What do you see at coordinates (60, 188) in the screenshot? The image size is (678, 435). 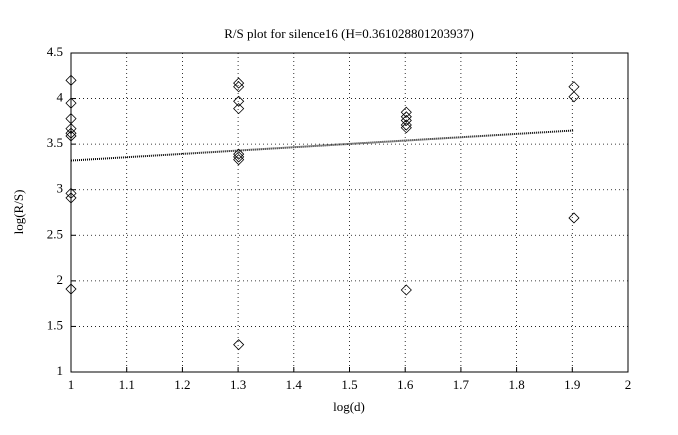 I see `y-tick-label: 3` at bounding box center [60, 188].